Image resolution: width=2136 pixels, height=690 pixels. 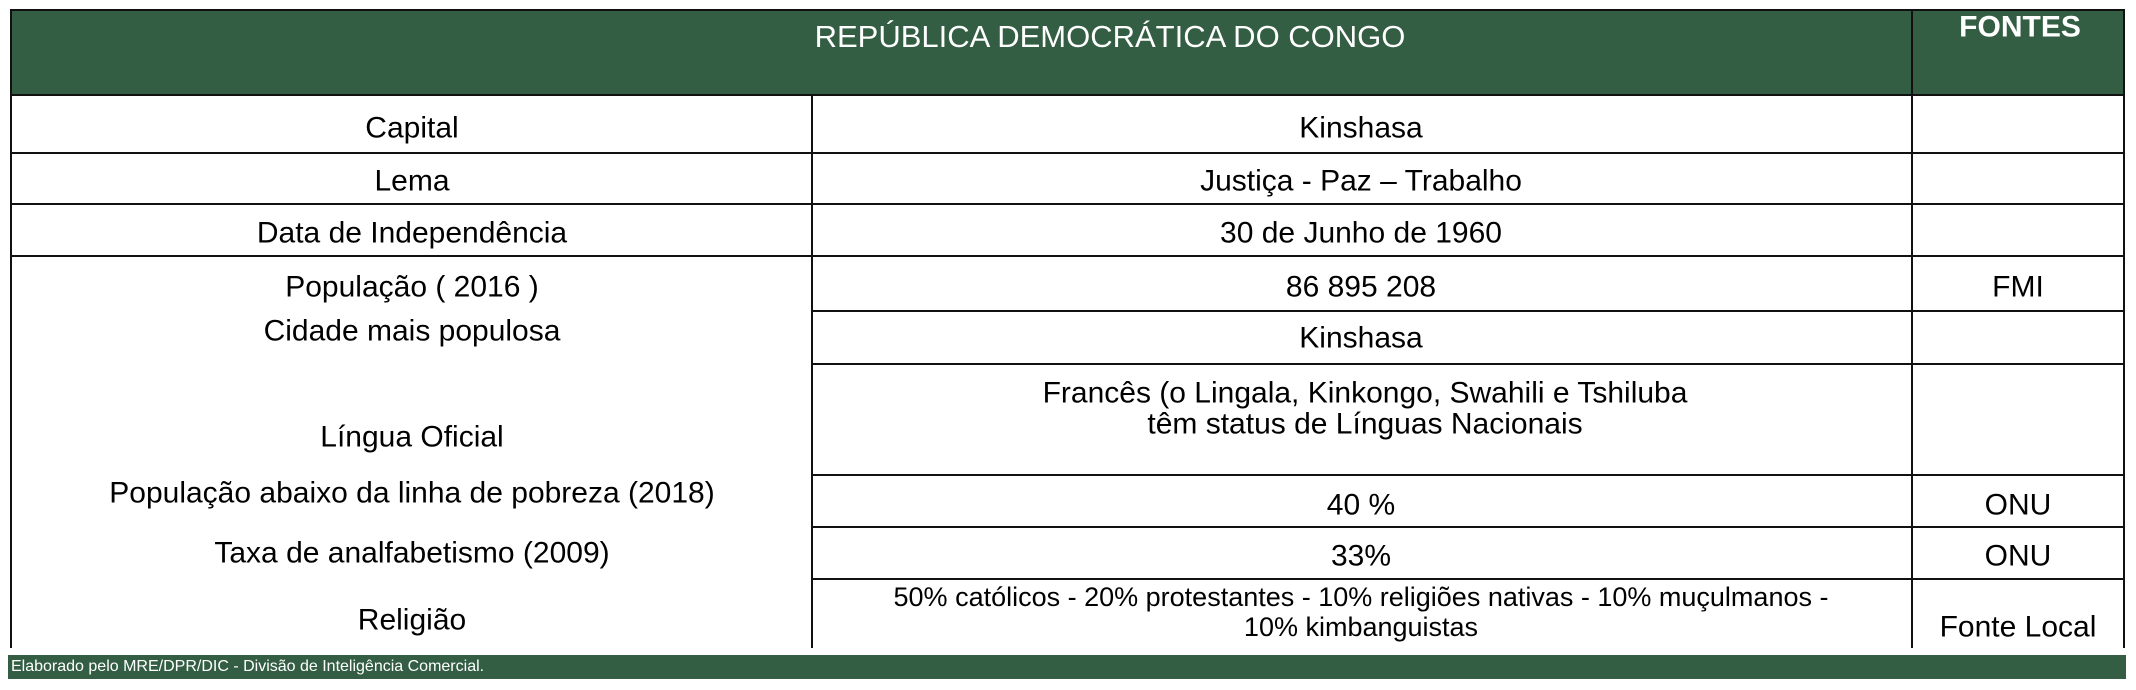 What do you see at coordinates (1110, 36) in the screenshot?
I see `country-title: REPÚBLICA DEMOCRÁTICA DO CONGO` at bounding box center [1110, 36].